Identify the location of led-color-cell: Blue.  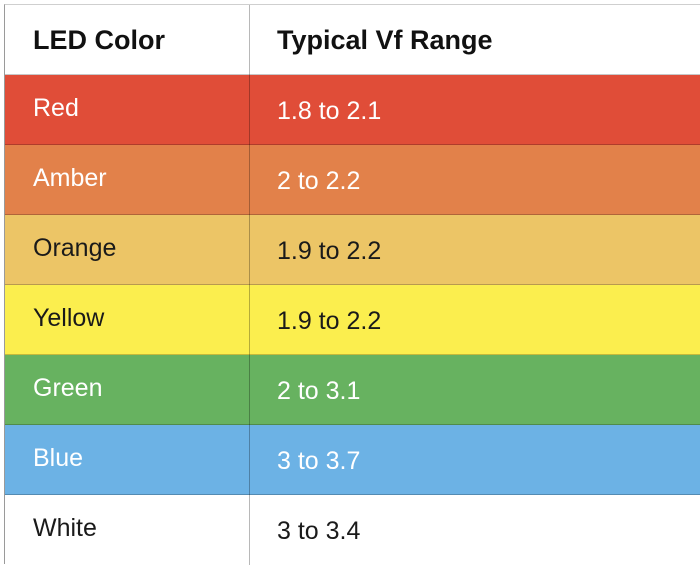
(58, 458).